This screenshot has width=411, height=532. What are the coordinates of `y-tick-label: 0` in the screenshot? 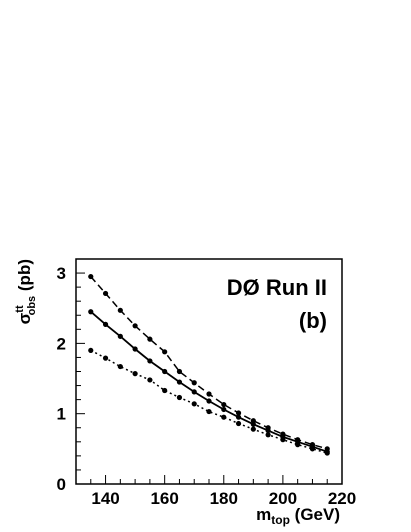 It's located at (61, 484).